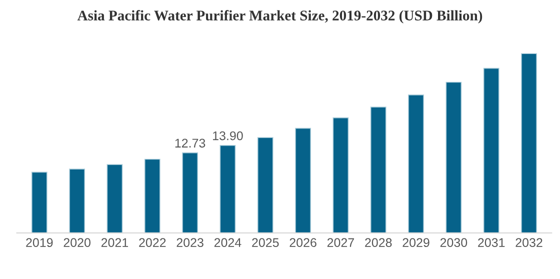 The image size is (560, 279). What do you see at coordinates (152, 243) in the screenshot?
I see `x-tick-label: 2022` at bounding box center [152, 243].